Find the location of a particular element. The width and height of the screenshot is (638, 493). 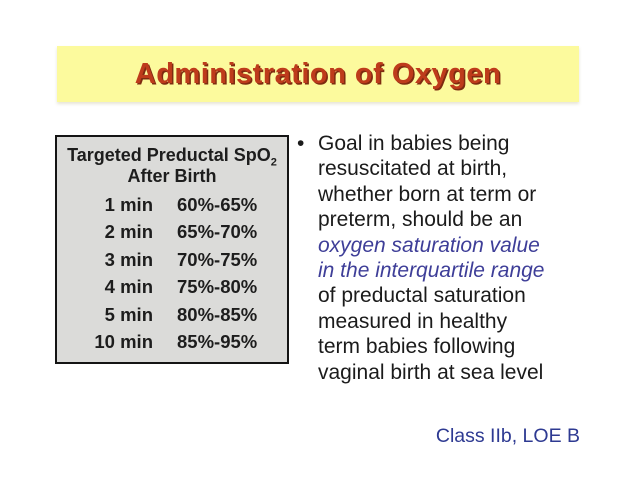

bullet-line-text: Goal in babies being is located at coordinates (414, 143).